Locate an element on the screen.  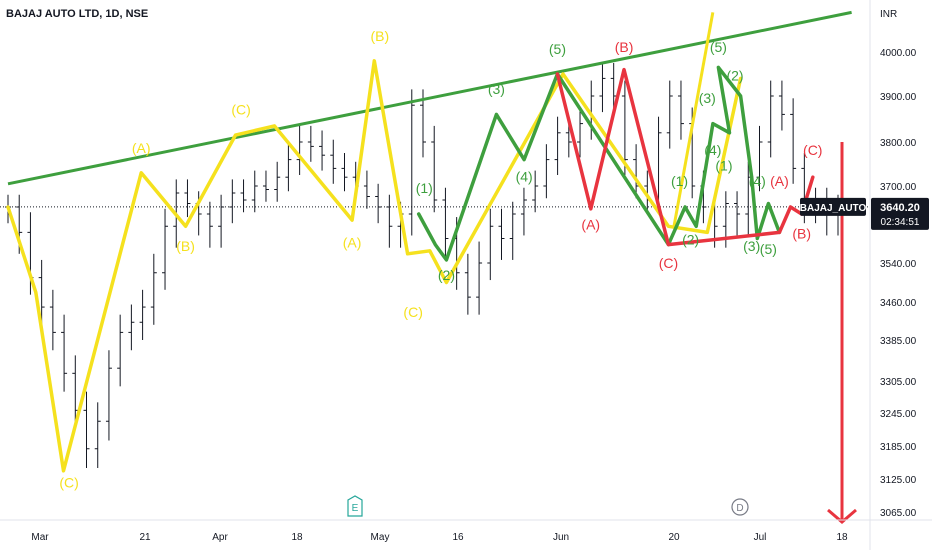
y-tick-label: 3245.00 is located at coordinates (898, 414).